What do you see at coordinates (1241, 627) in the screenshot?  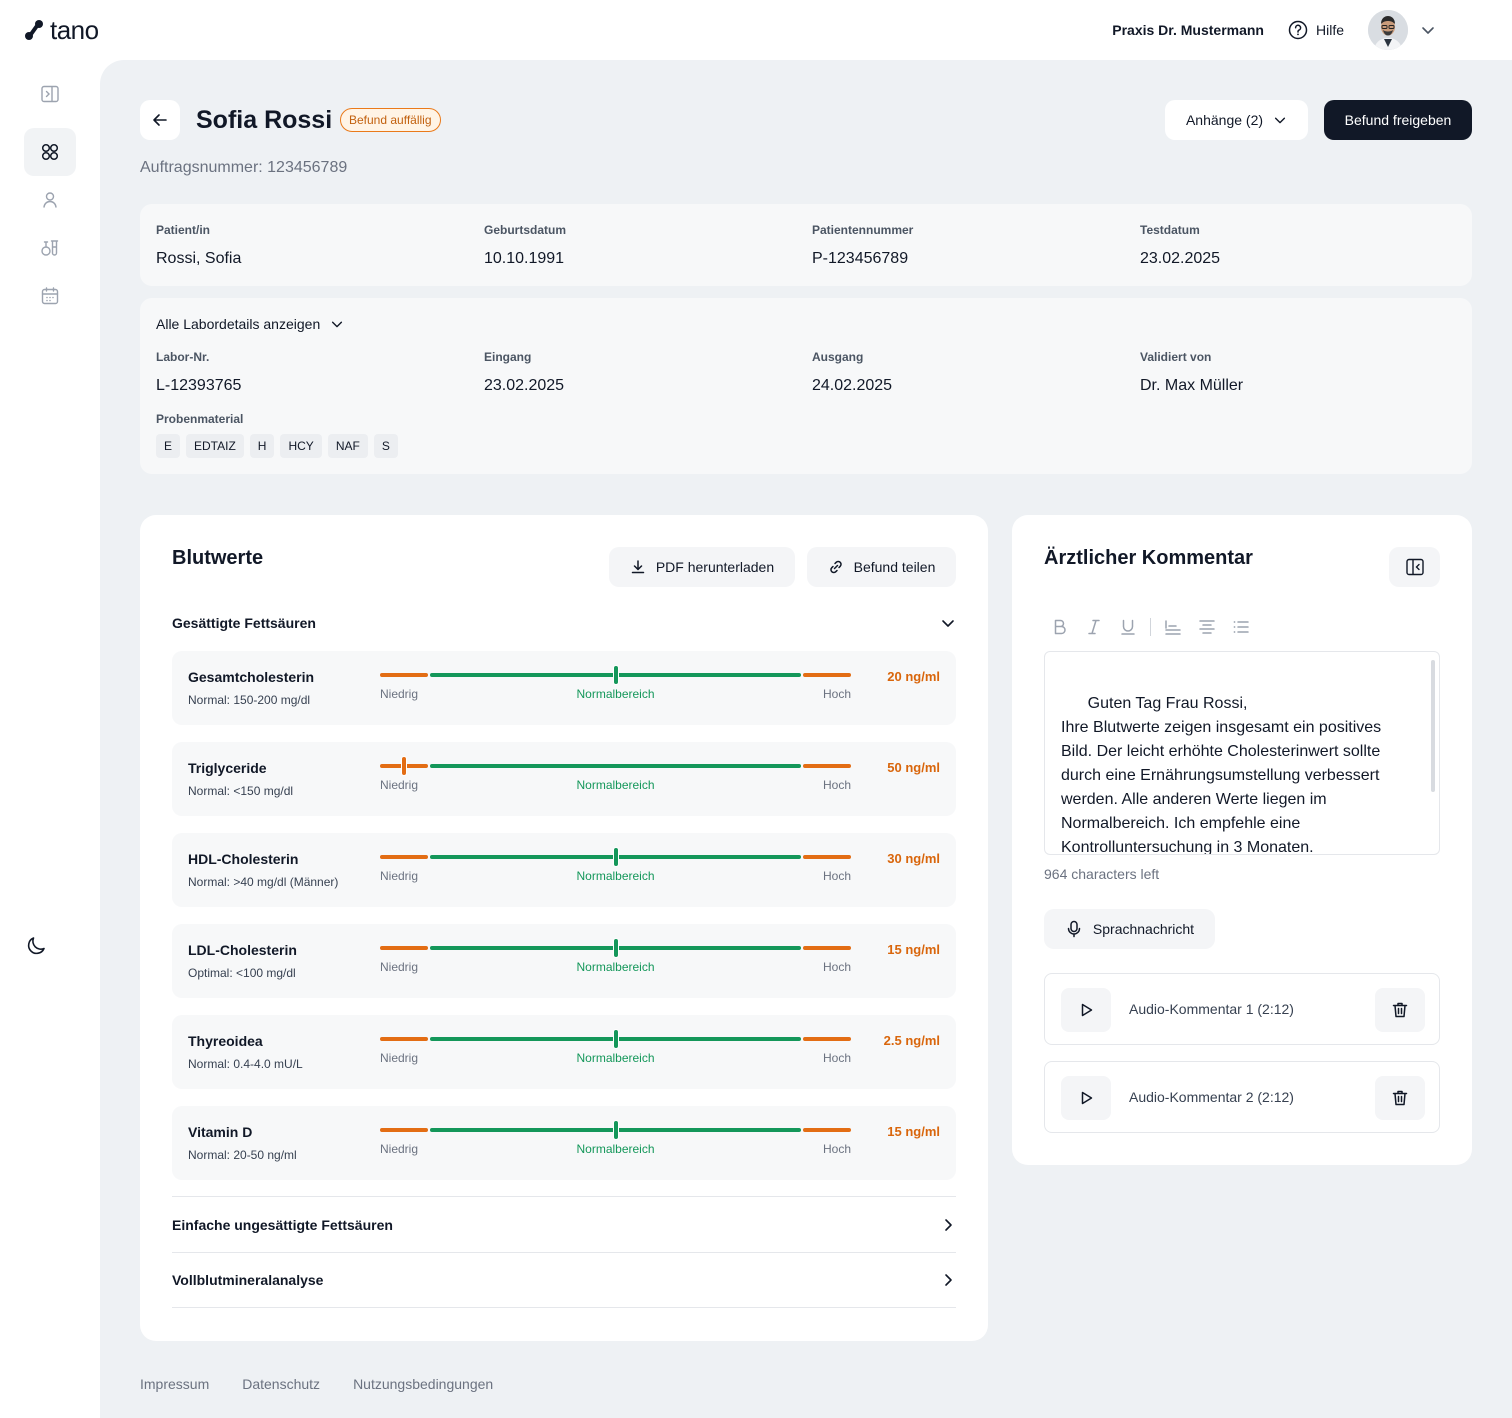 I see `bullet-list-button` at bounding box center [1241, 627].